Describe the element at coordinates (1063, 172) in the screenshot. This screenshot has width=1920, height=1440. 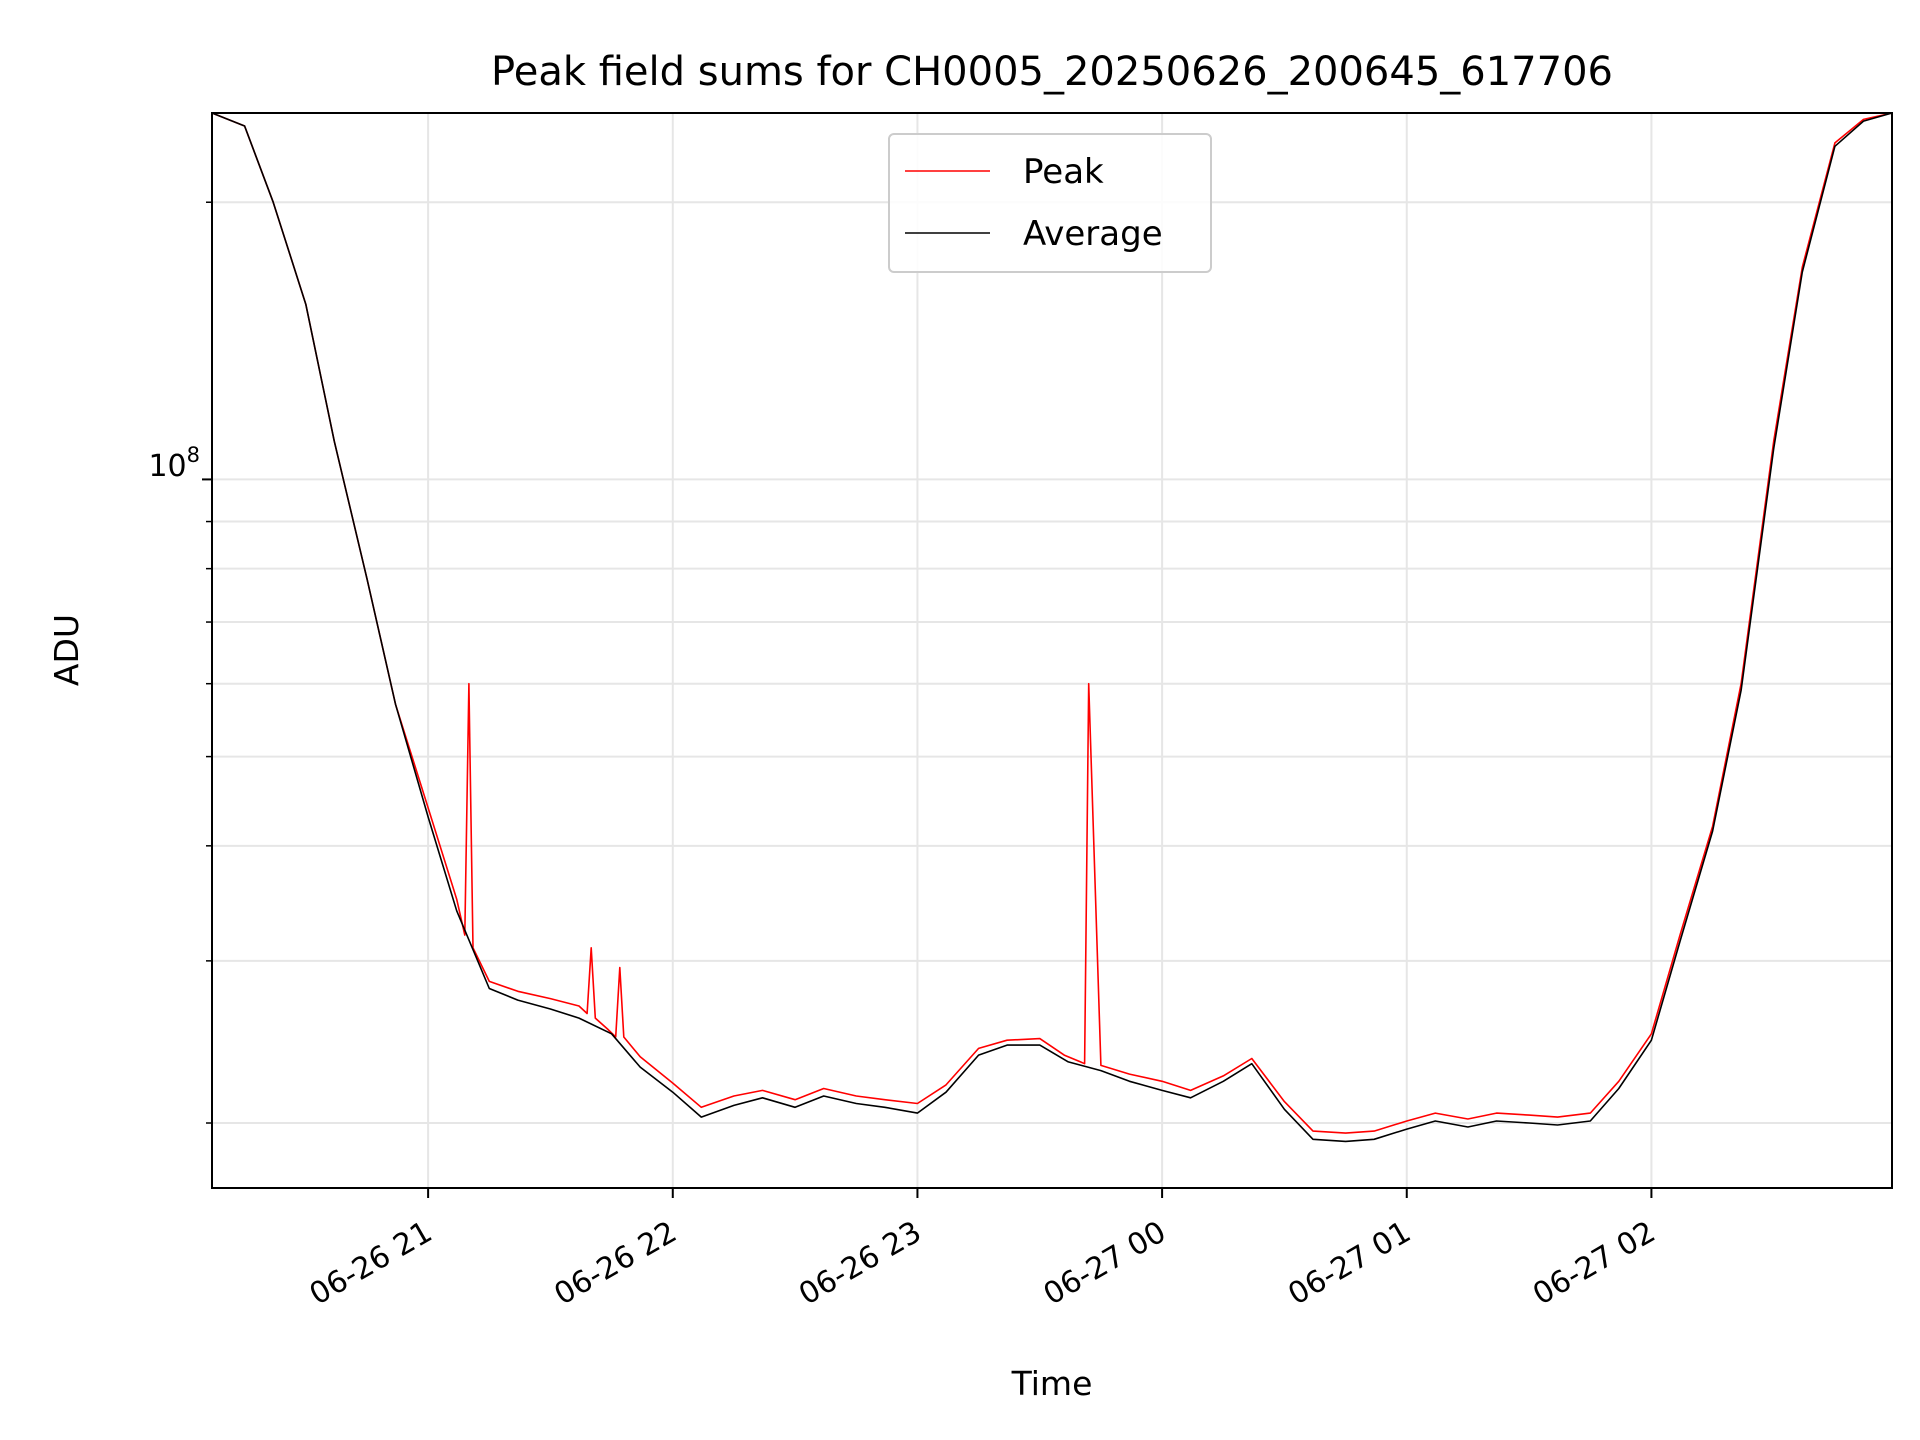
I see `legend-peak-label: Peak` at that location.